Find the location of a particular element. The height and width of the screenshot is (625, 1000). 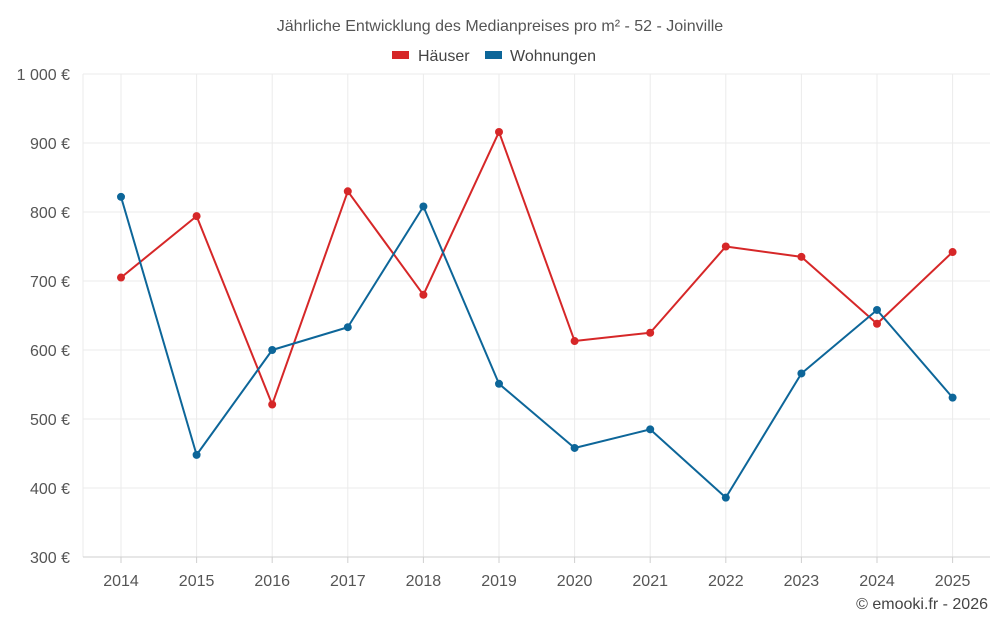

x-tick-label: 2014 is located at coordinates (121, 581).